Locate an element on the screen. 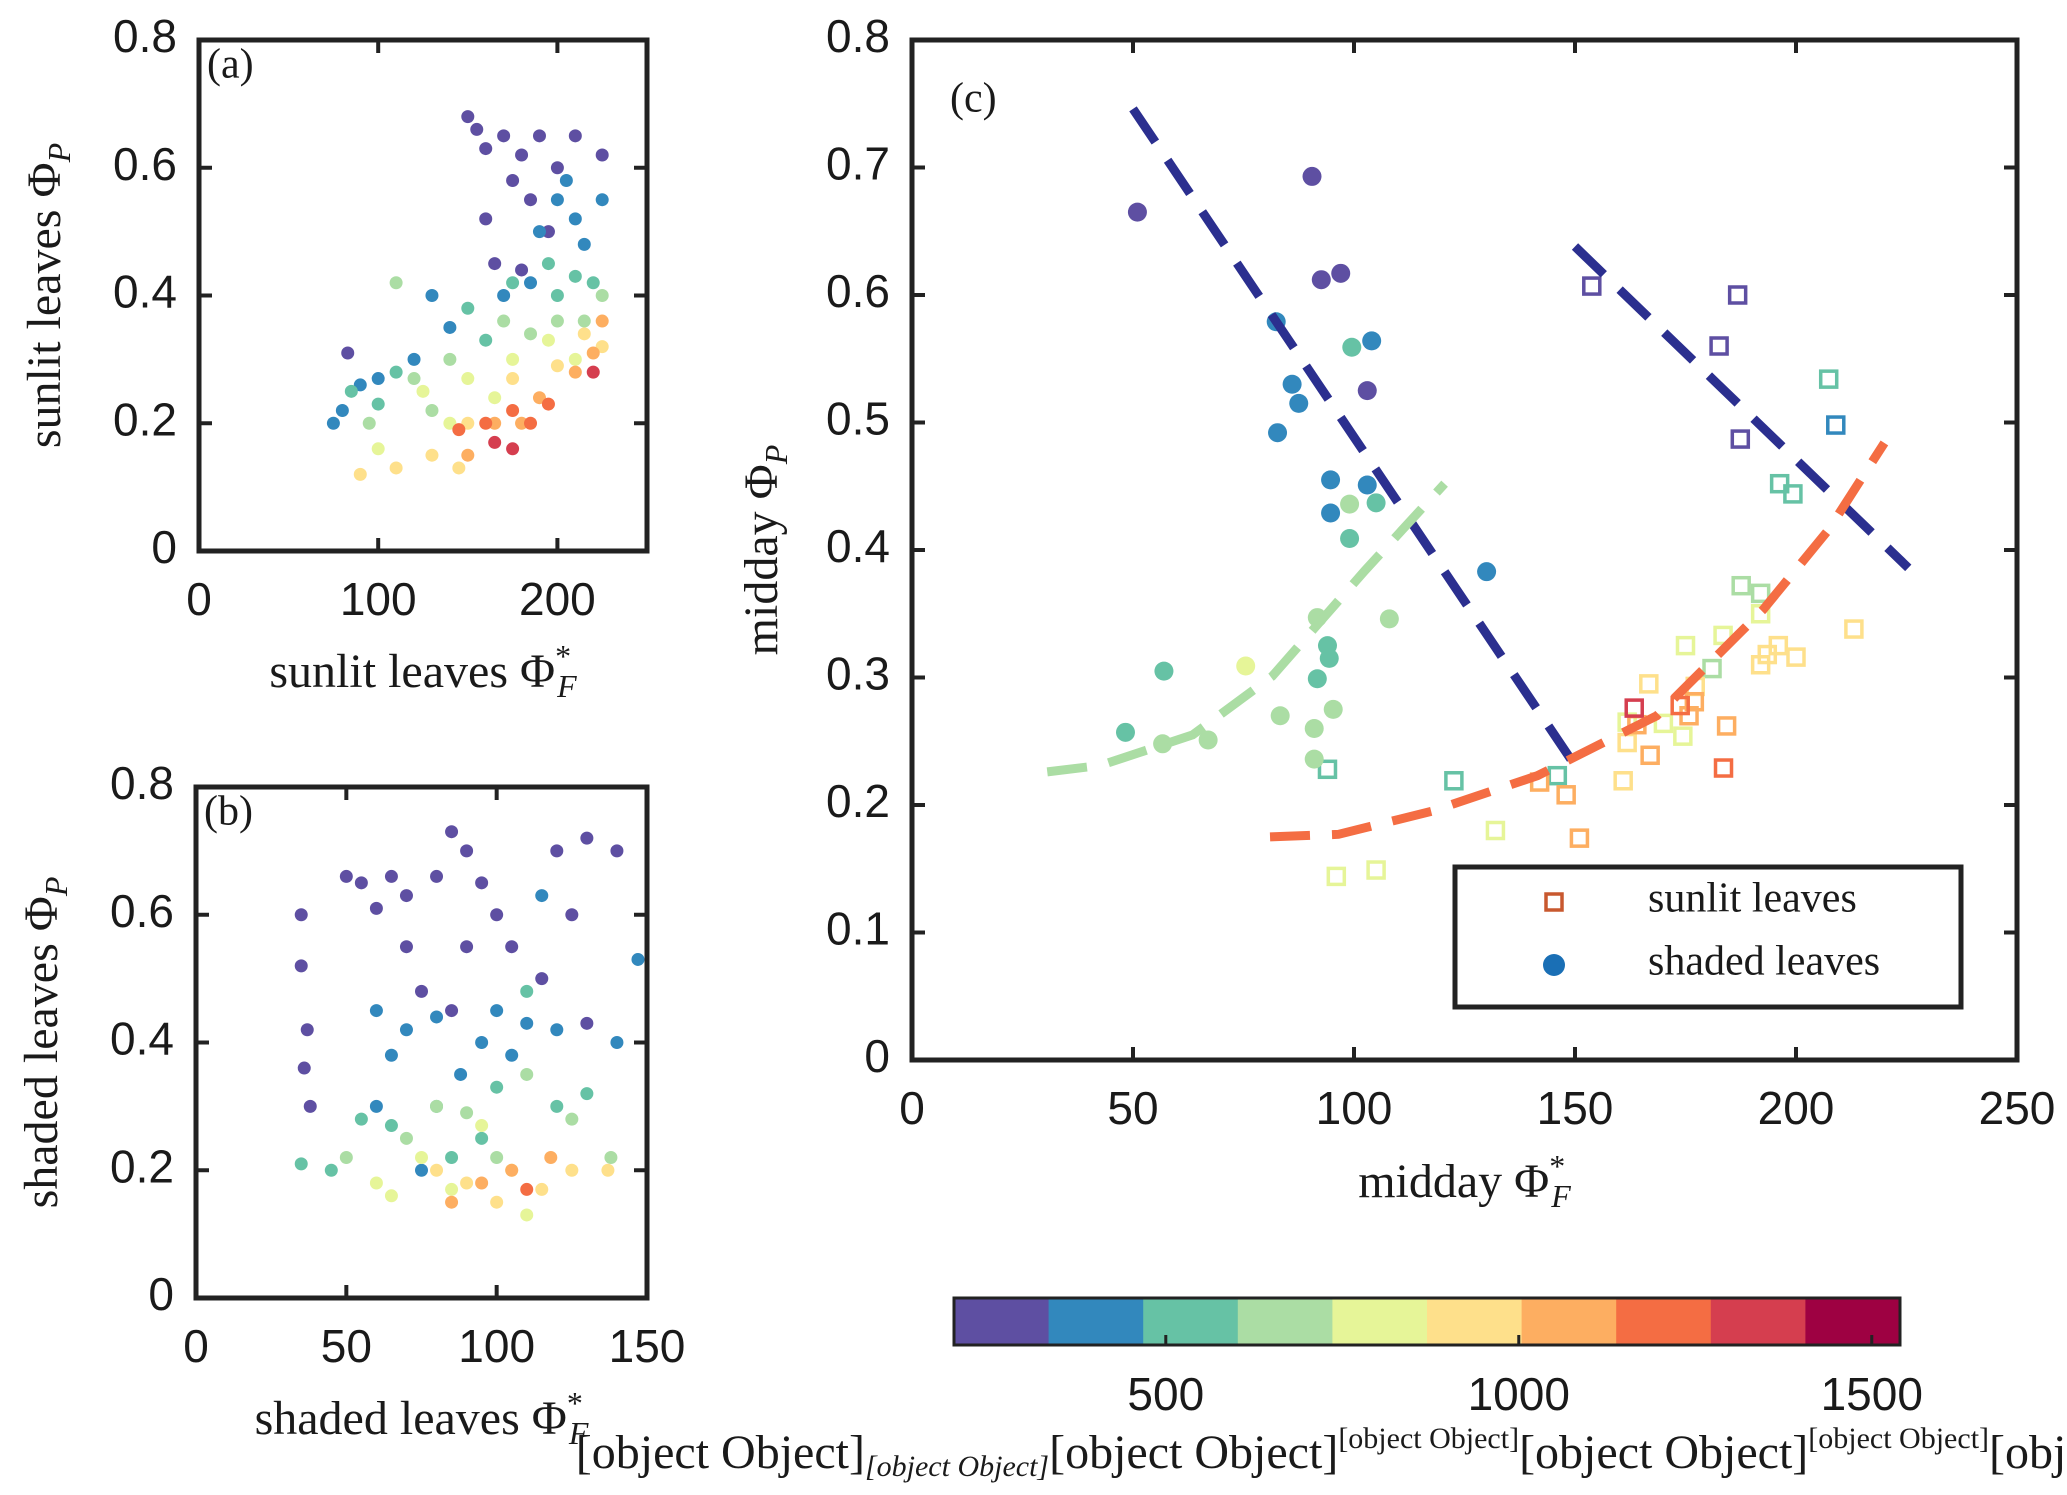  fit-line is located at coordinates (1247, 628).